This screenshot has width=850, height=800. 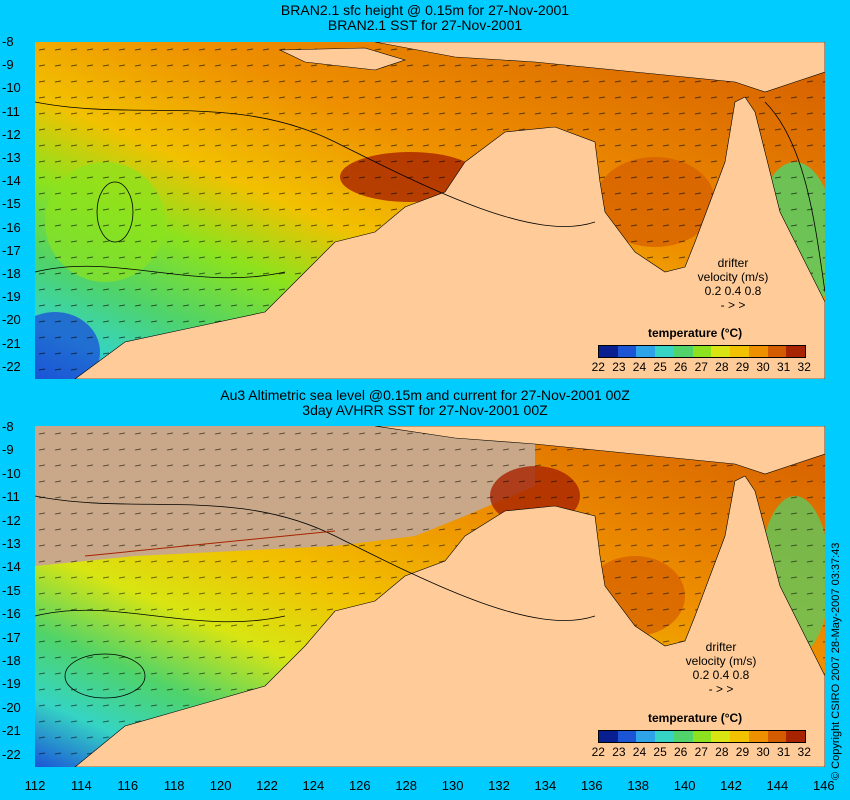 What do you see at coordinates (777, 785) in the screenshot?
I see `lon-tick-label: 144` at bounding box center [777, 785].